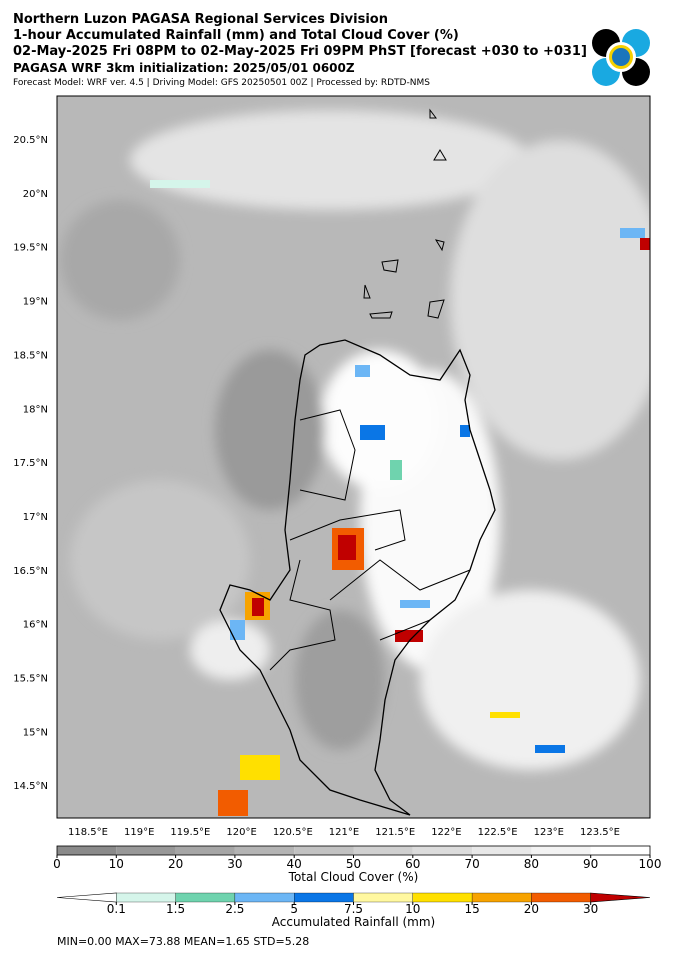  I want to click on lon-label: 123.5°E, so click(600, 832).